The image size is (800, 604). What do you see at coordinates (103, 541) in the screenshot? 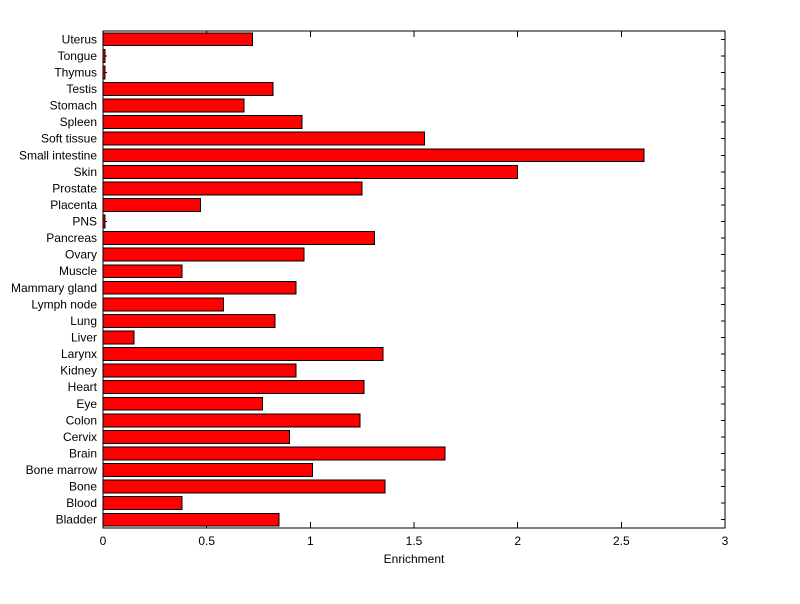
I see `x-tick-label: 0` at bounding box center [103, 541].